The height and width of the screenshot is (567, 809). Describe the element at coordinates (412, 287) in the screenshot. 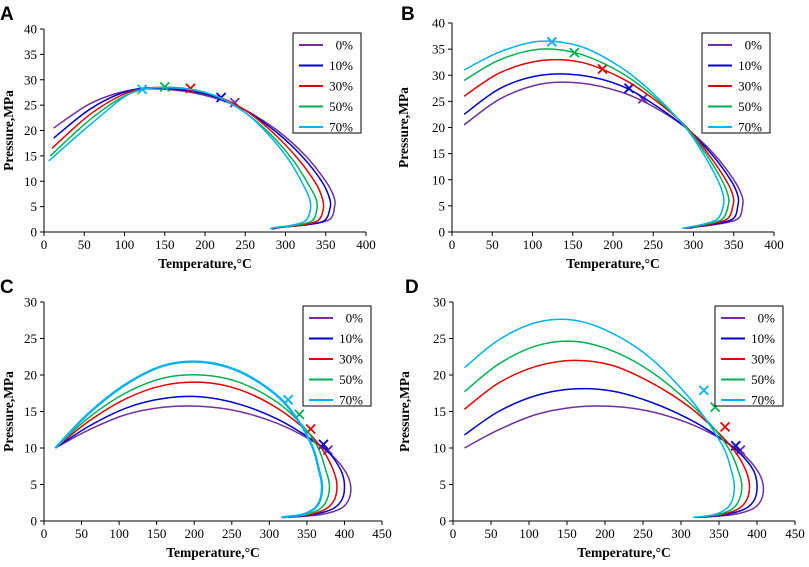

I see `panel-d-letter: D` at that location.